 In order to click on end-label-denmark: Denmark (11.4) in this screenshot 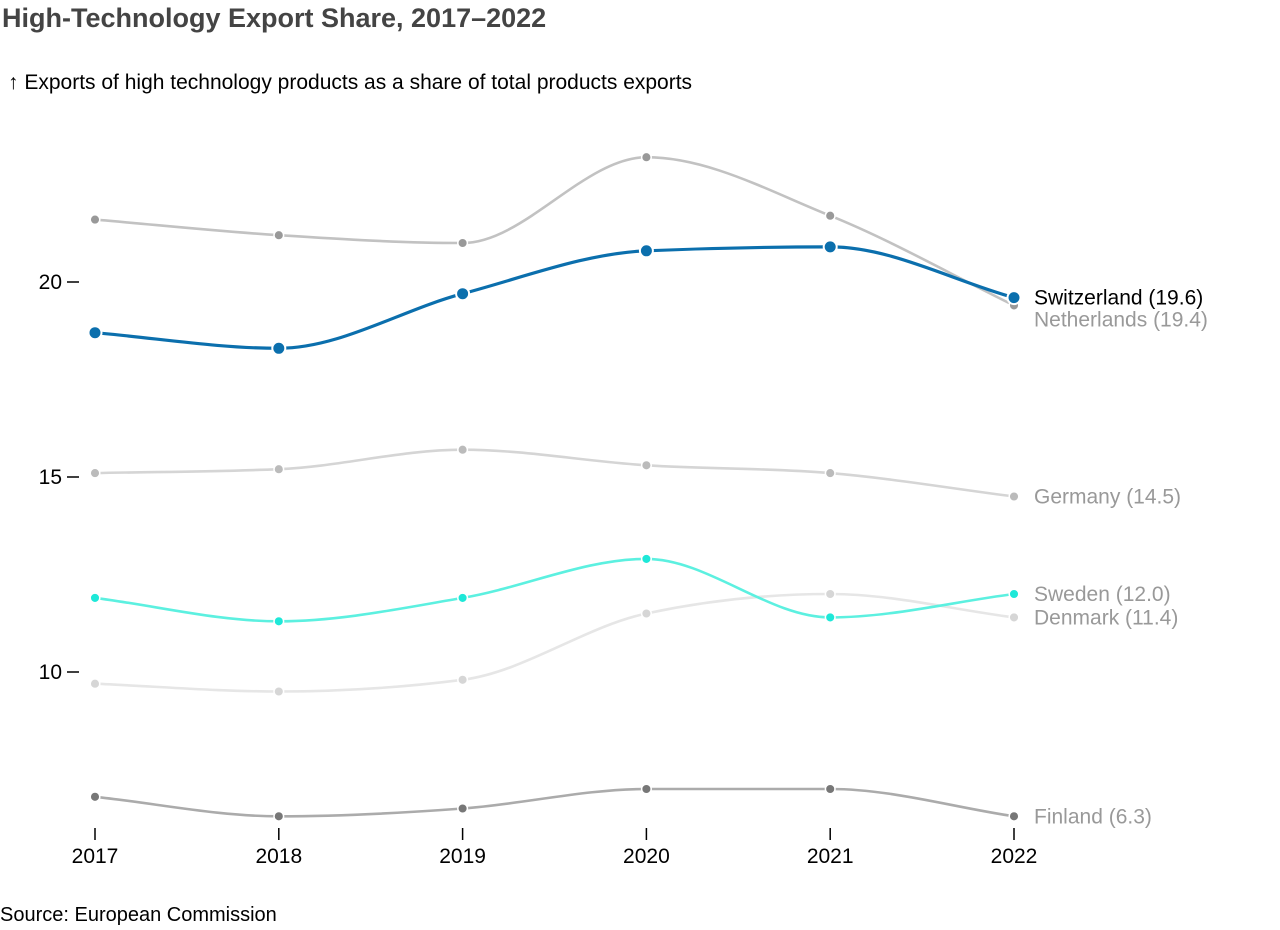, I will do `click(1106, 617)`.